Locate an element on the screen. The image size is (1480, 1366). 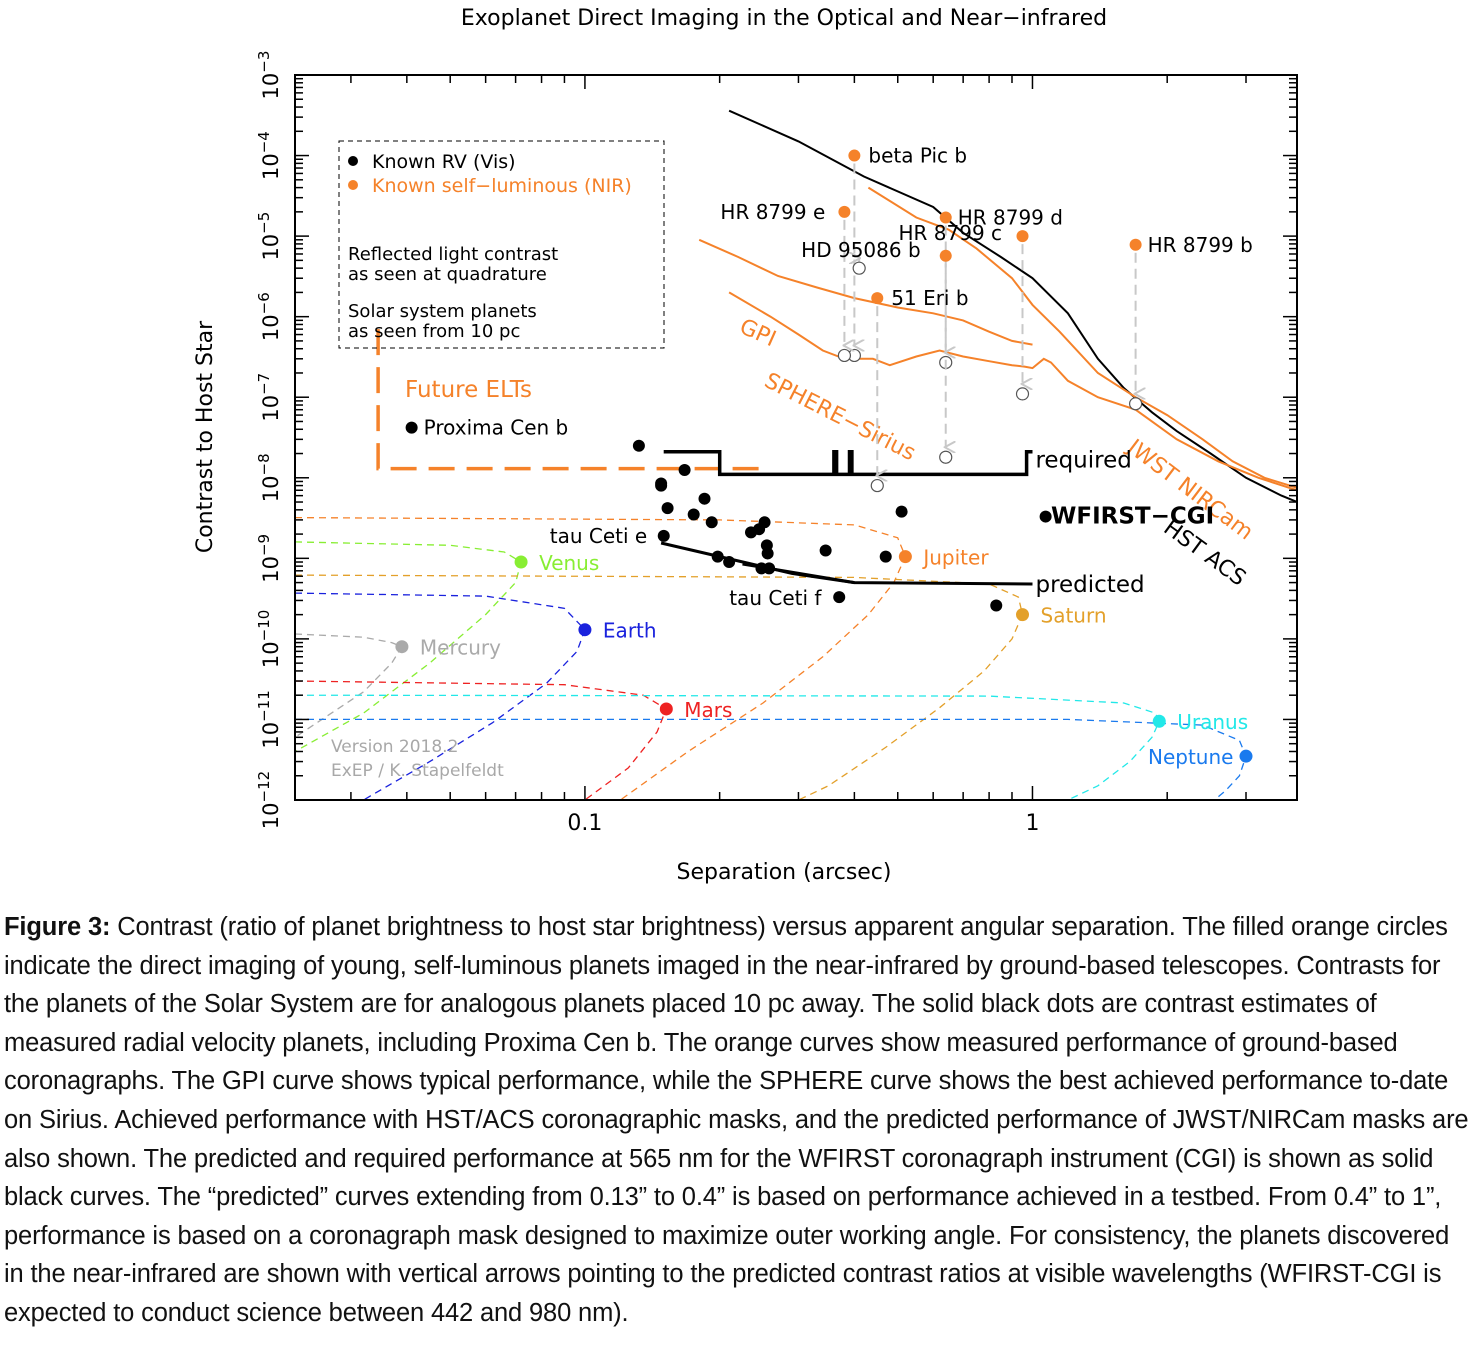
y-tick-label-text: 10−6 is located at coordinates (269, 316).